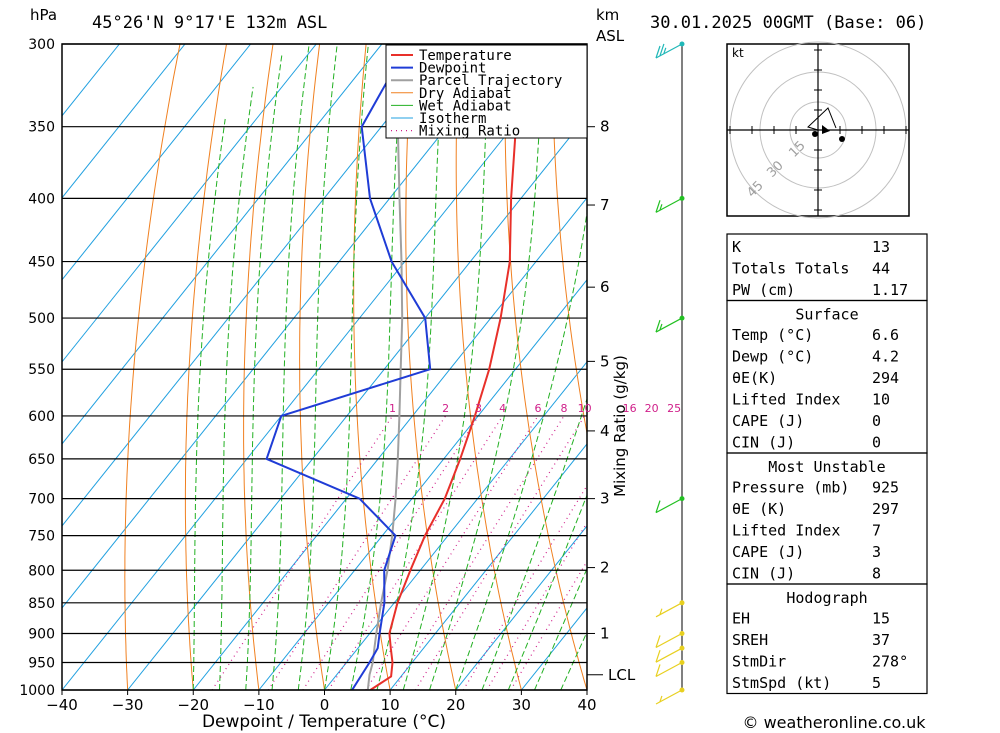 This screenshot has width=1000, height=733. I want to click on x-tick-label: 30, so click(521, 705).